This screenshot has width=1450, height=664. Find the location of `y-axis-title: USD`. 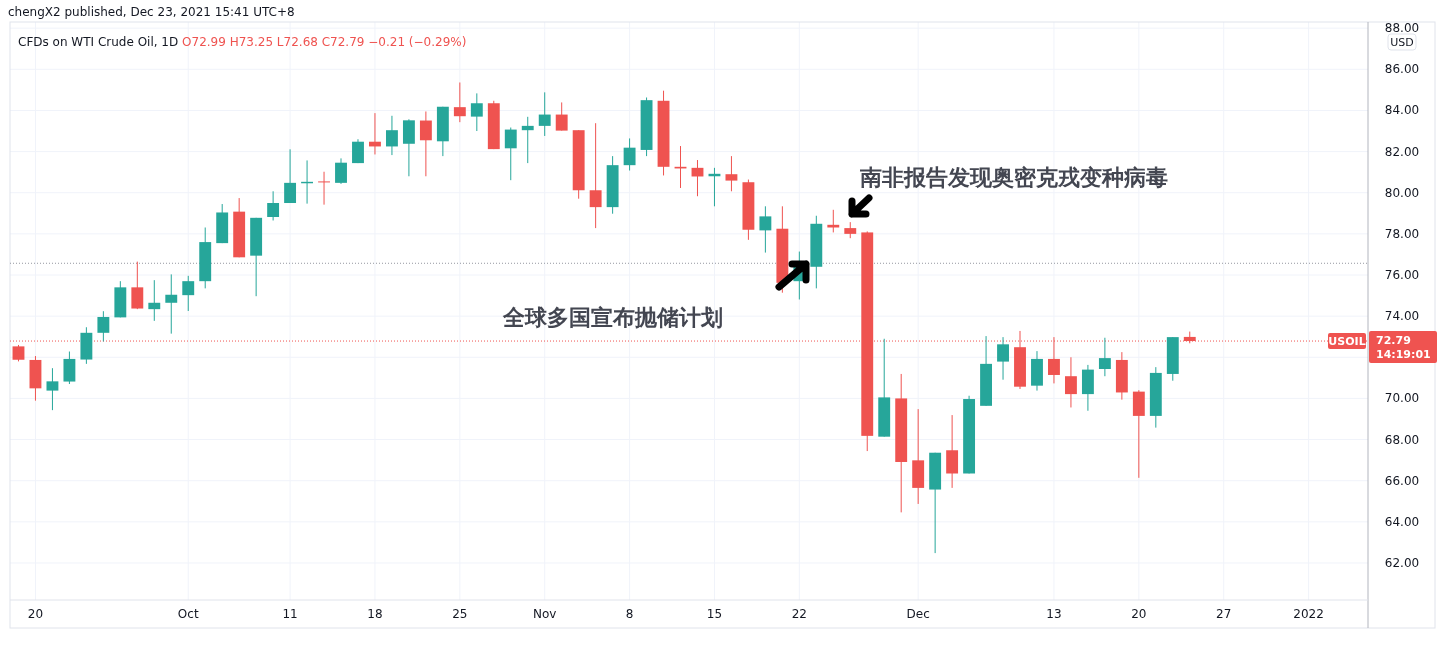

y-axis-title: USD is located at coordinates (1402, 42).